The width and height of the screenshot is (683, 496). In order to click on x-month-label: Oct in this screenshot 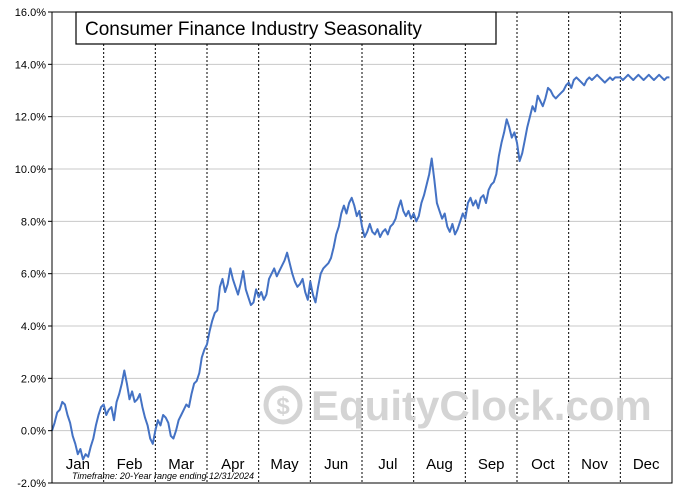, I will do `click(543, 464)`.